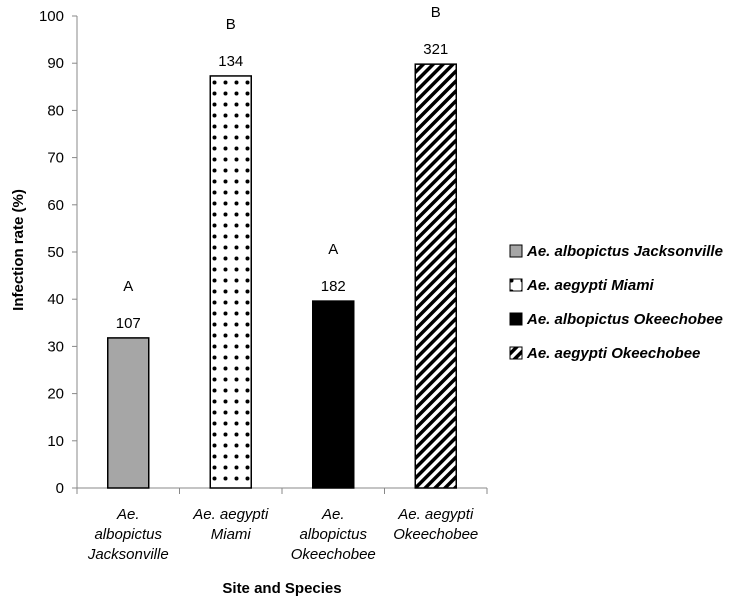 The width and height of the screenshot is (746, 604). What do you see at coordinates (435, 524) in the screenshot?
I see `x-category-label: Ae. aegypti Okeechobee` at bounding box center [435, 524].